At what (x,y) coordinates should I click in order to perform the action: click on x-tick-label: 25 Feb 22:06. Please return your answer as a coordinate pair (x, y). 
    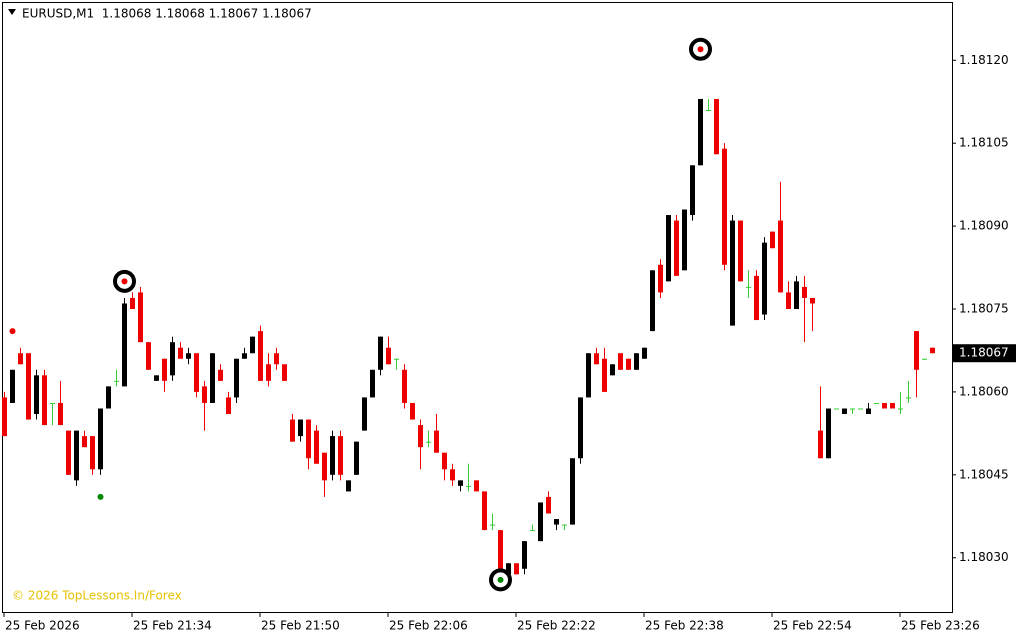
    Looking at the image, I should click on (428, 626).